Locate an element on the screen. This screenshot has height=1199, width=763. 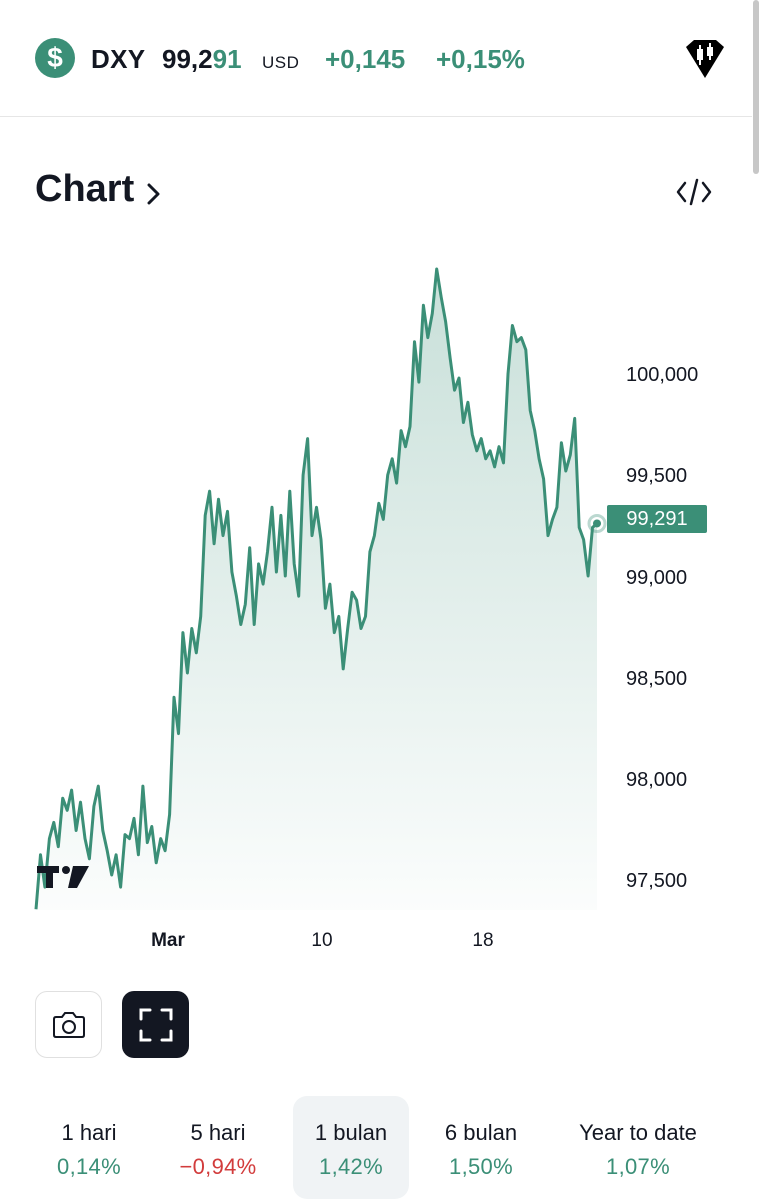
price-change-percent: +0,15% is located at coordinates (480, 59).